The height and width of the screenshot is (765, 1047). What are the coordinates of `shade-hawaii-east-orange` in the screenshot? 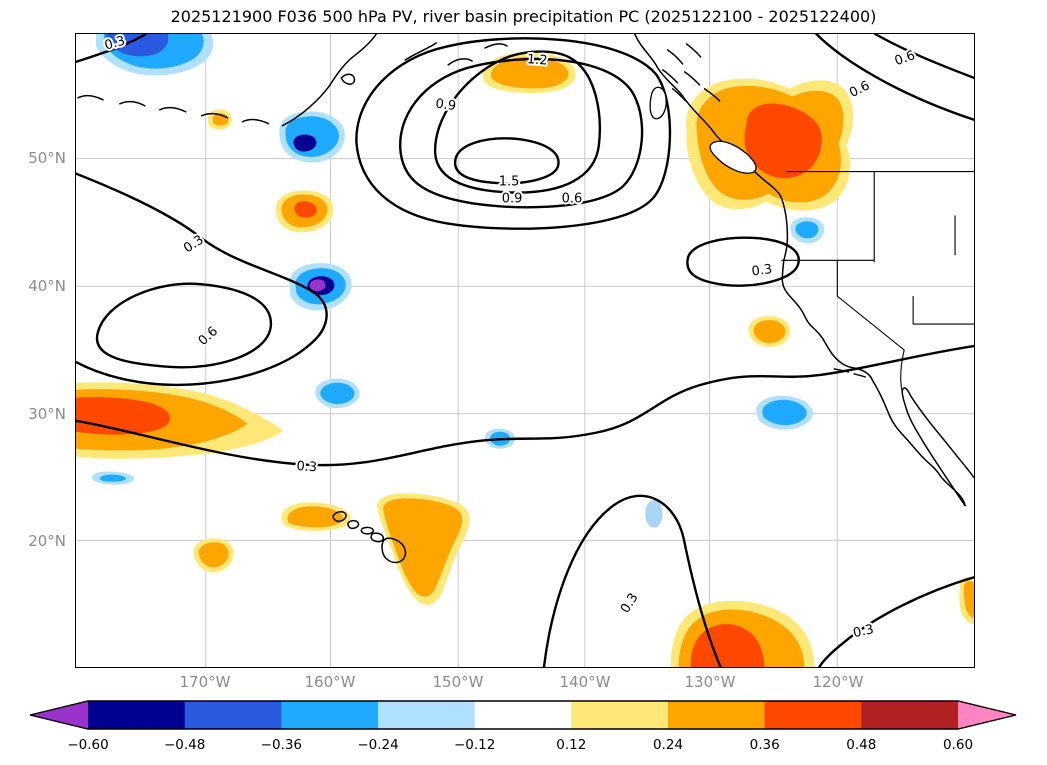 It's located at (423, 547).